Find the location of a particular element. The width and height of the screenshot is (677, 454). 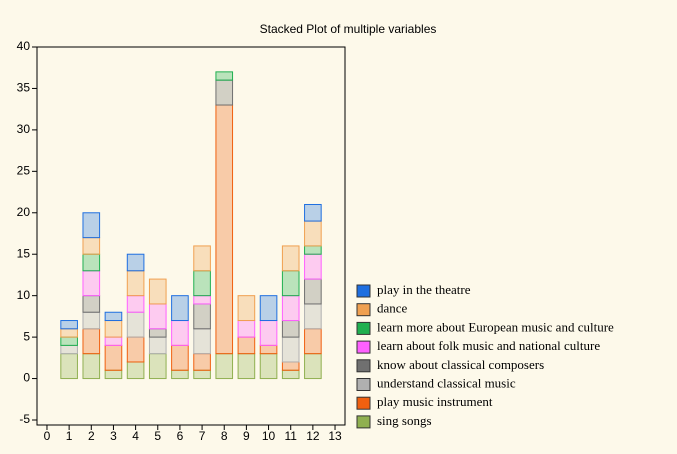

x-tick-label: 7 is located at coordinates (202, 436).